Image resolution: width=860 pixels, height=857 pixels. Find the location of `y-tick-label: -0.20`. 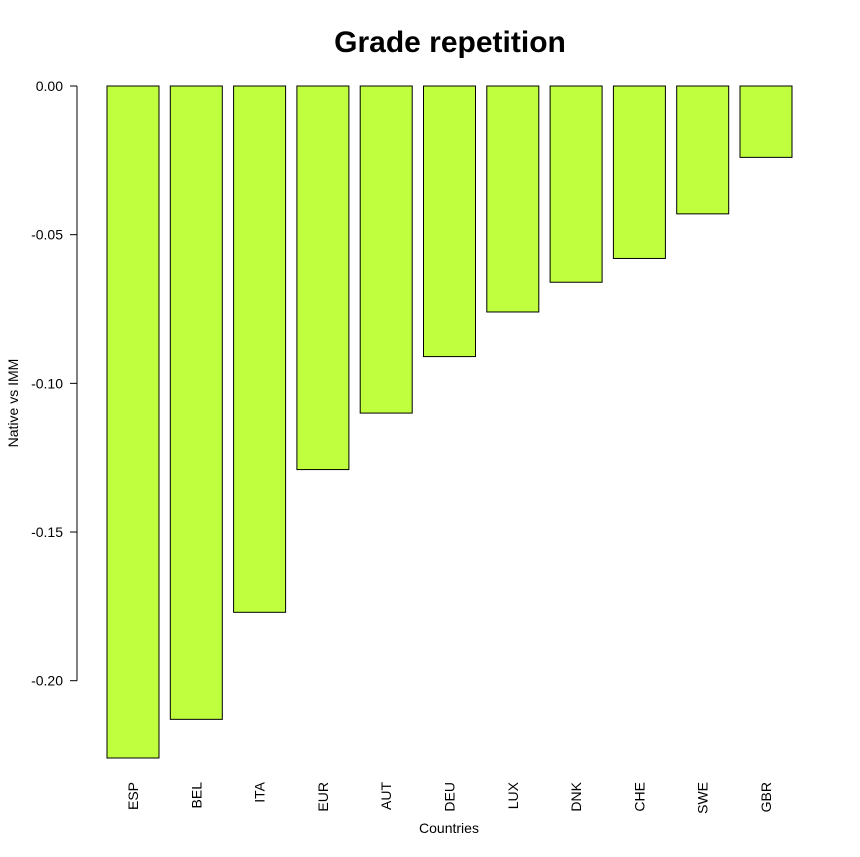

y-tick-label: -0.20 is located at coordinates (47, 681).